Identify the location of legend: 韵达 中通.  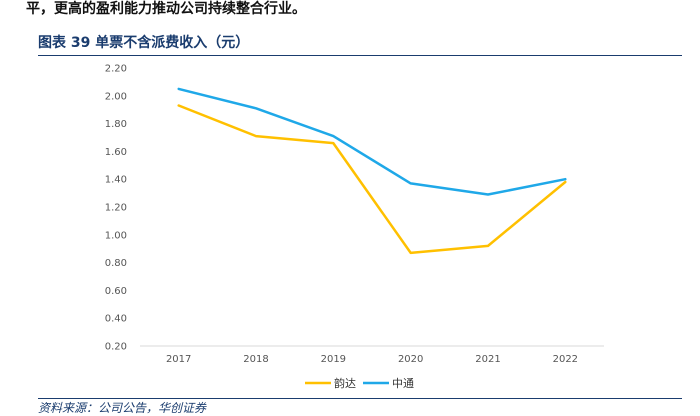
(359, 383).